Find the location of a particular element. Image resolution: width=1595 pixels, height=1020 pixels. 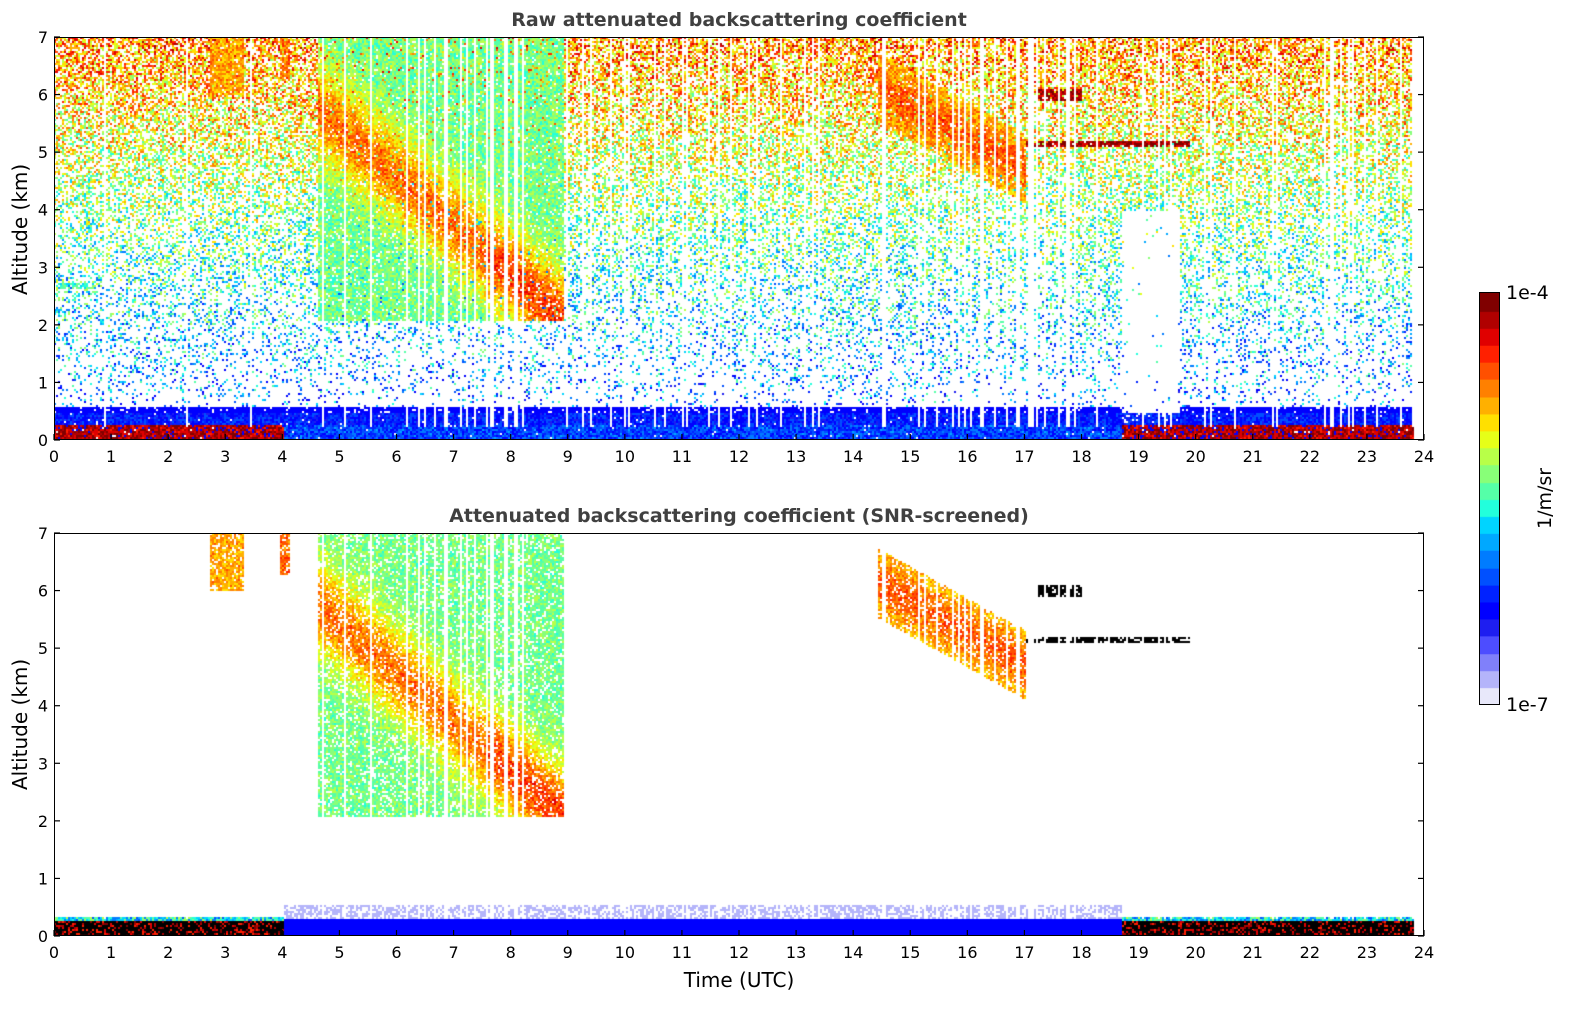

colorbar is located at coordinates (1489, 498).